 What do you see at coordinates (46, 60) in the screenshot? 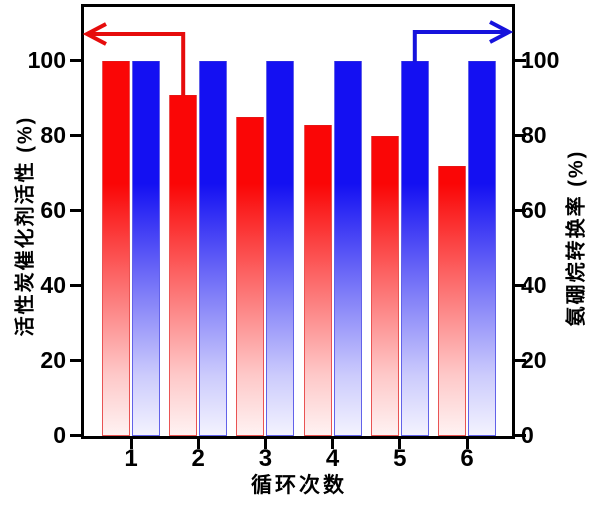
I see `left-tick-label-100: 100` at bounding box center [46, 60].